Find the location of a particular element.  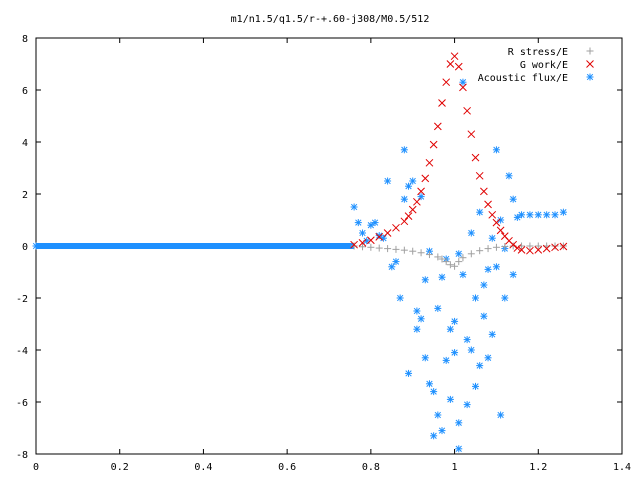

x-tick-label: 1.4 is located at coordinates (622, 467).